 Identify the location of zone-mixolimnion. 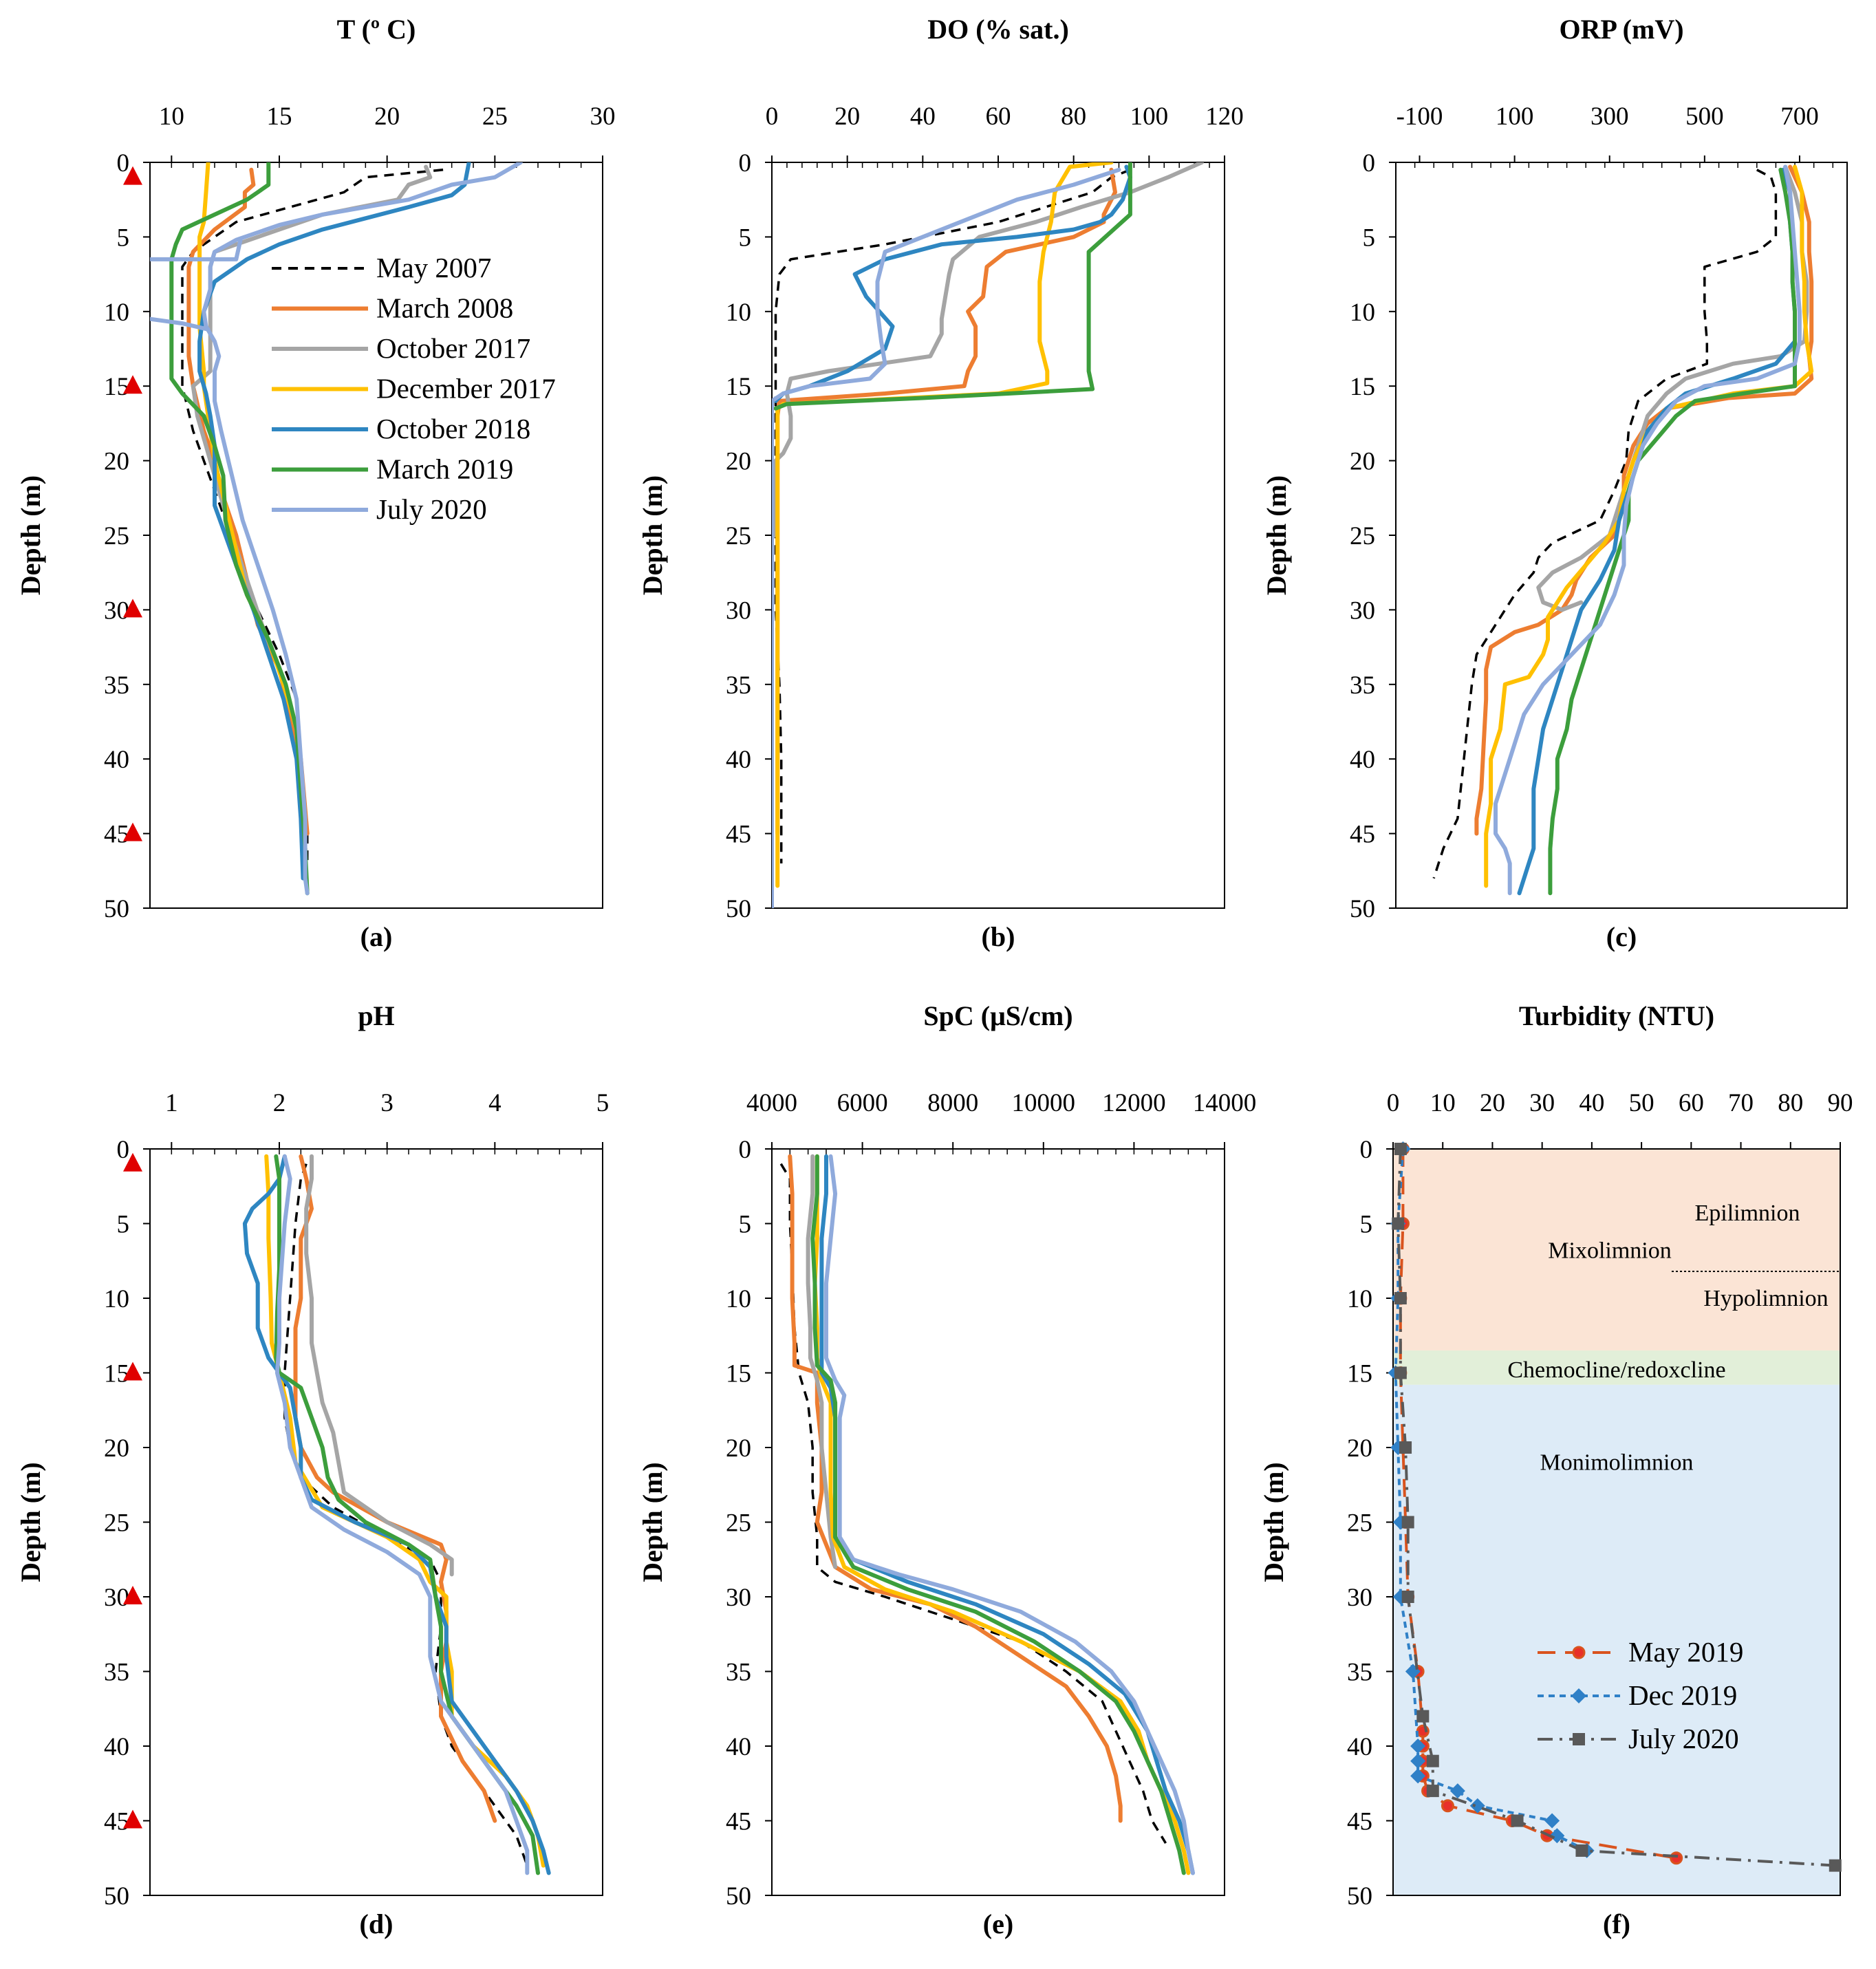
(1616, 1250).